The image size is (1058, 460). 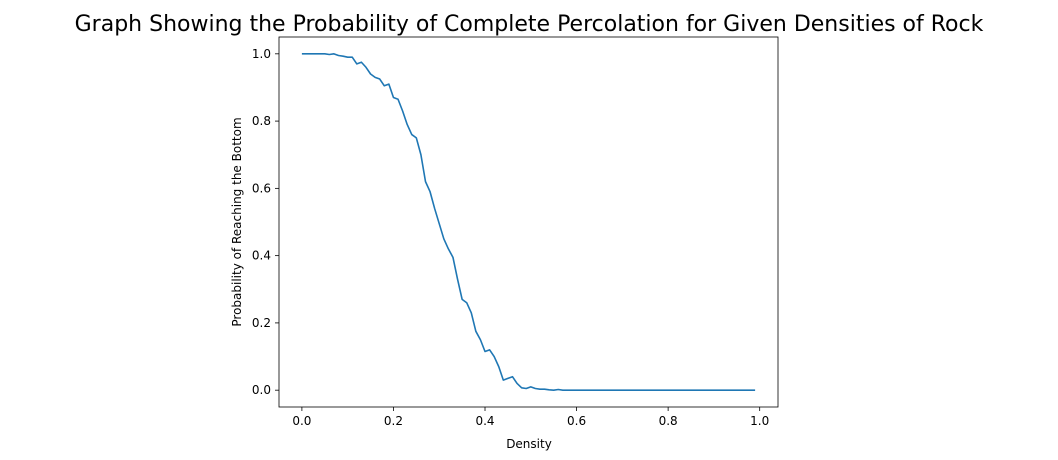 I want to click on x-tick-label: 0.6, so click(x=576, y=421).